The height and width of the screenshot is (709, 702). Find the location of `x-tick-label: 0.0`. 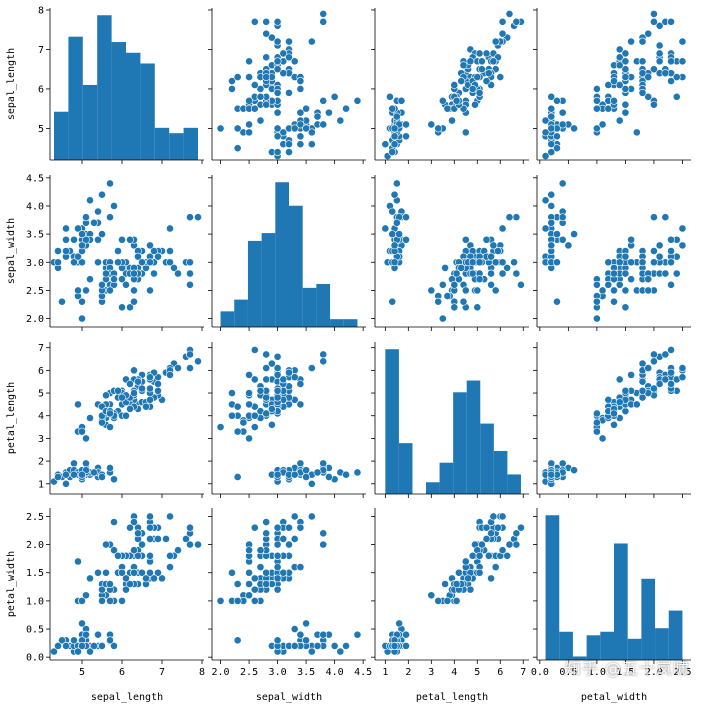

x-tick-label: 0.0 is located at coordinates (540, 672).